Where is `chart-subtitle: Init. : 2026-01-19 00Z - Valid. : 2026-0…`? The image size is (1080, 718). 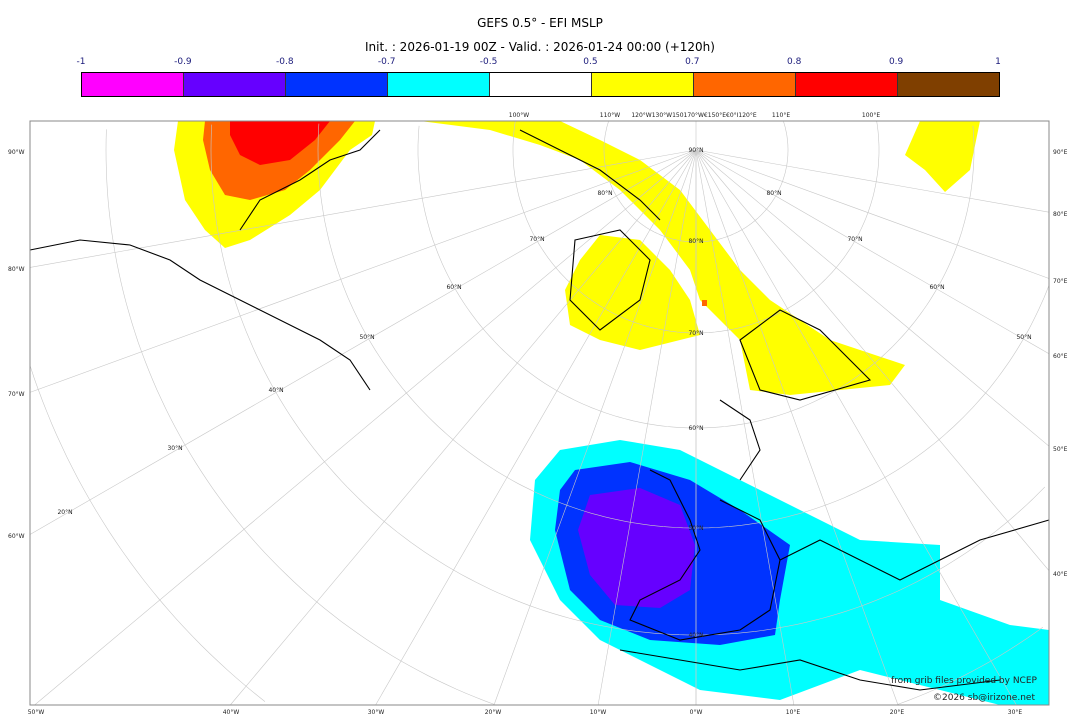
chart-subtitle: Init. : 2026-01-19 00Z - Valid. : 2026-0… is located at coordinates (540, 47).